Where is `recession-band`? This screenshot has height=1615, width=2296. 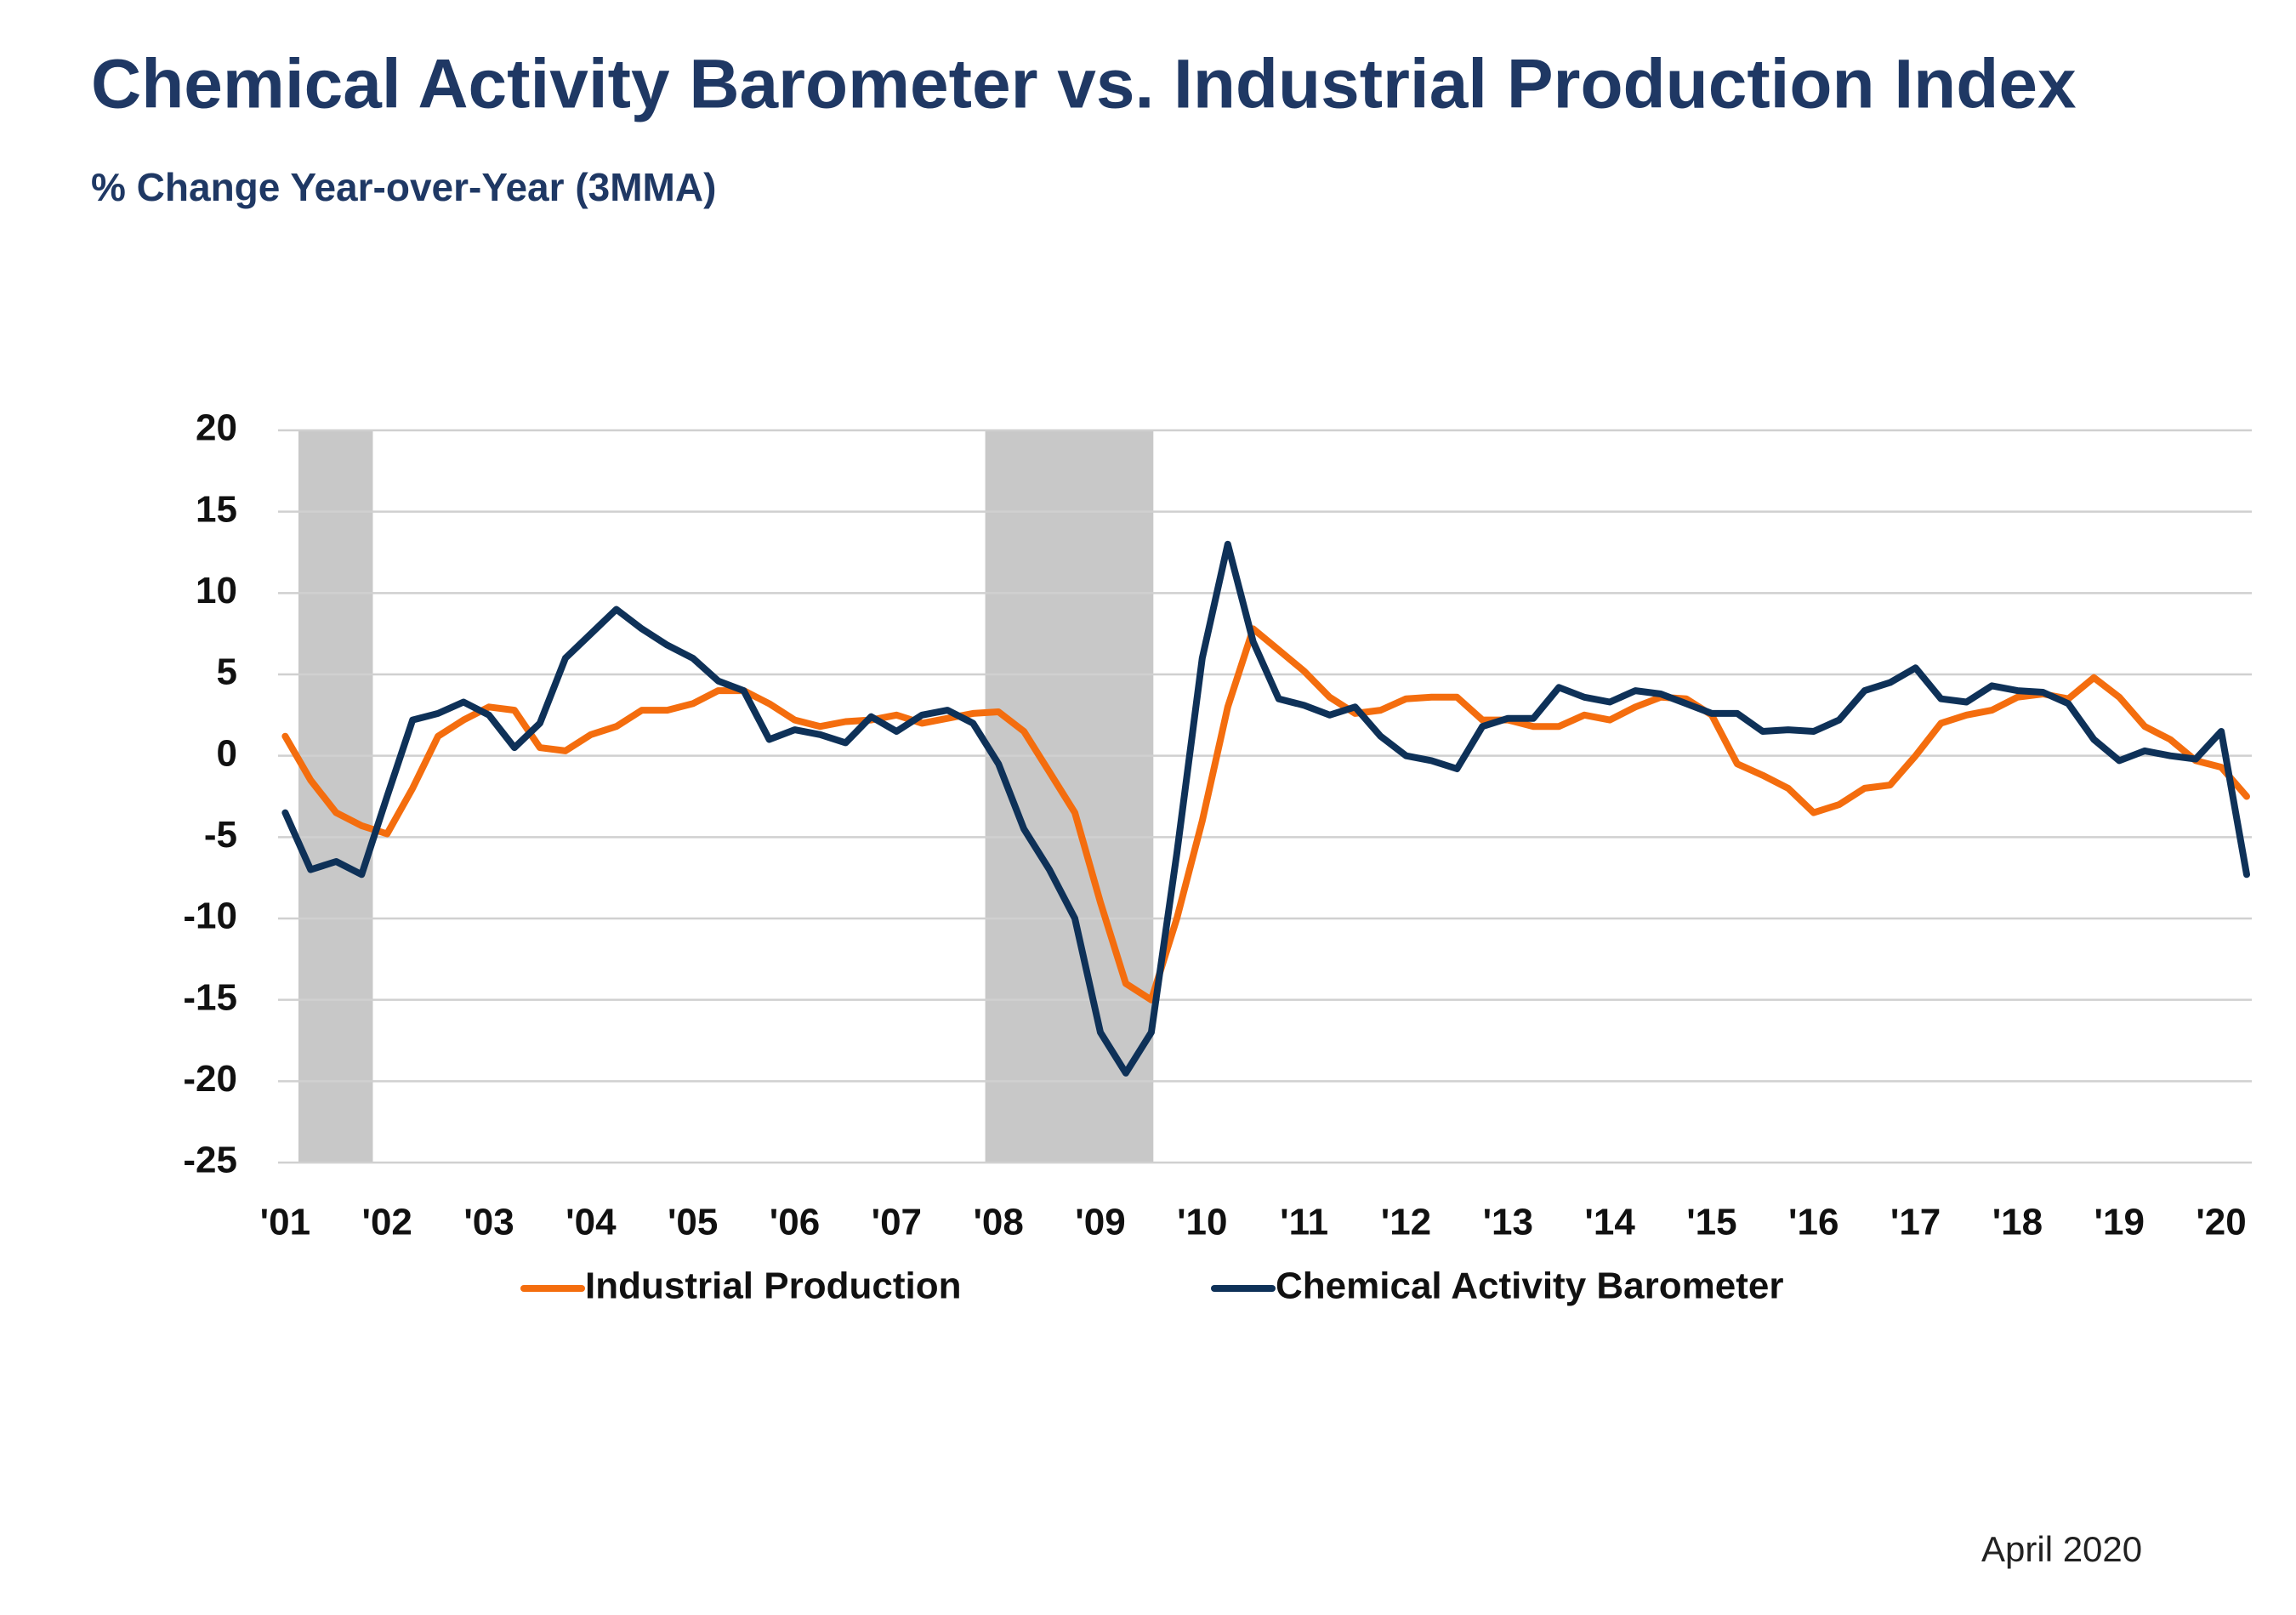 recession-band is located at coordinates (335, 797).